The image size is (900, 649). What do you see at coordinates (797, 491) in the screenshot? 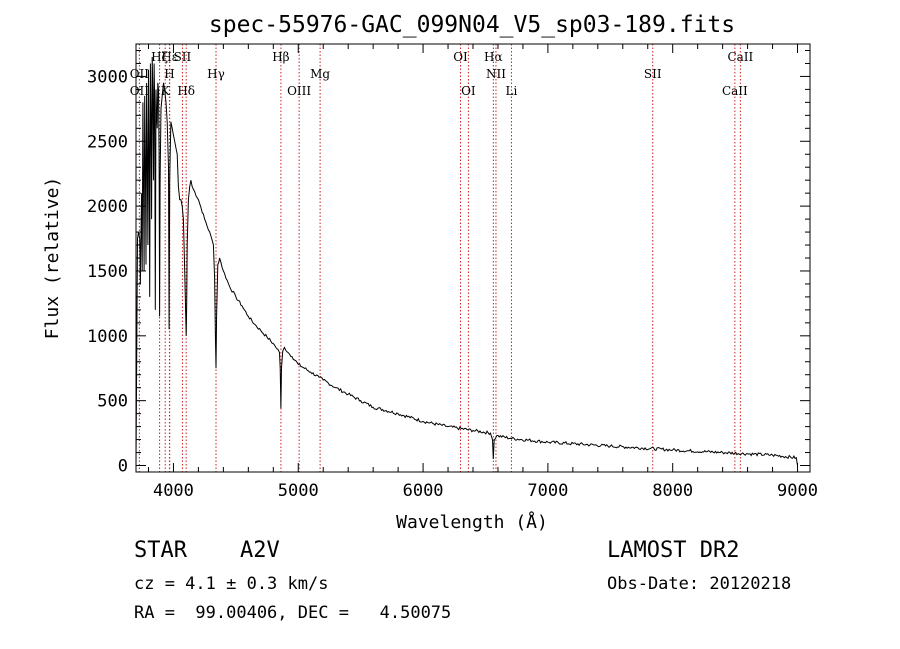
I see `x-tick-label: 9000` at bounding box center [797, 491].